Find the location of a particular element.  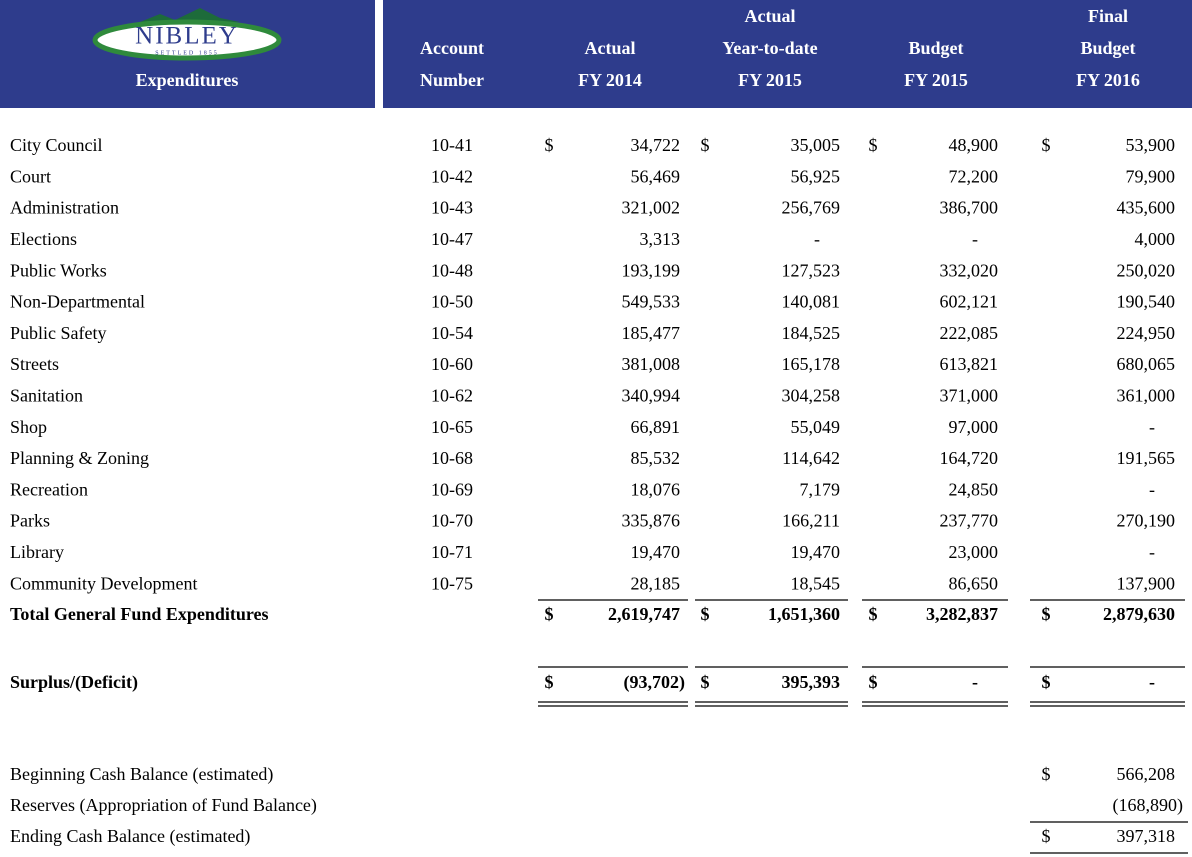

account-number: 10-70 is located at coordinates (452, 521).